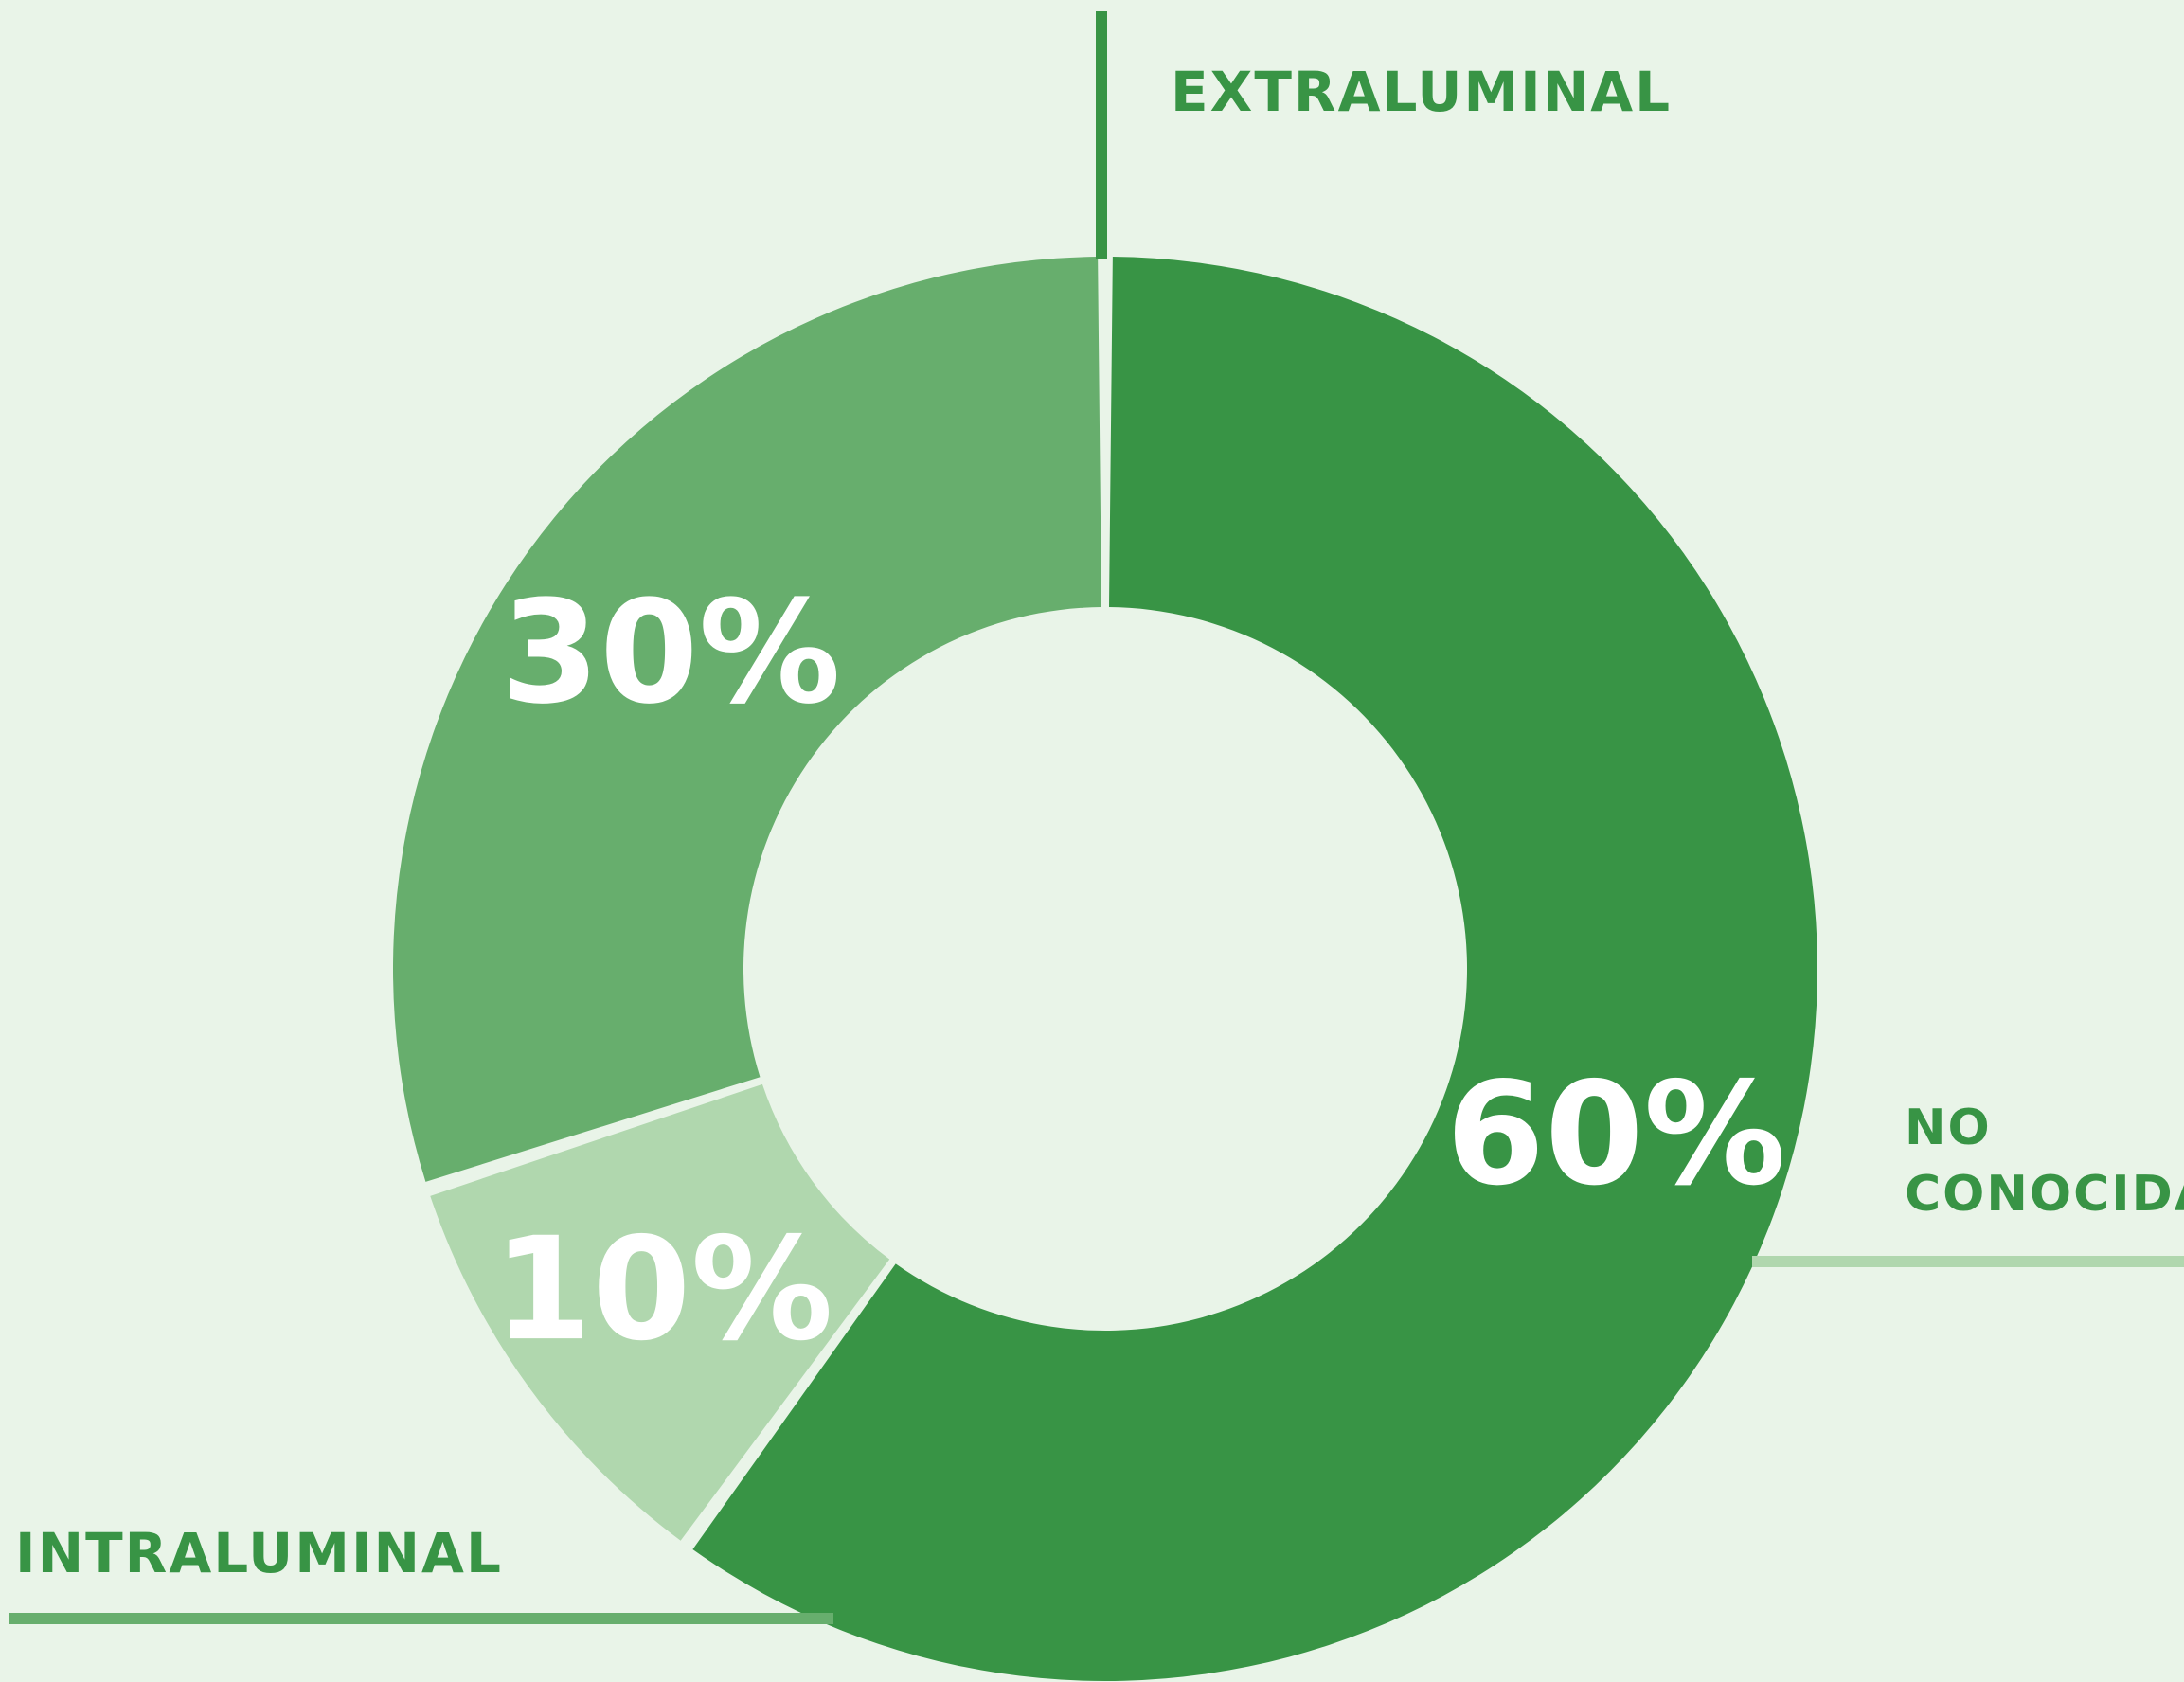 The image size is (2184, 1682). I want to click on percent-label-extraluminal: 60%, so click(1616, 1134).